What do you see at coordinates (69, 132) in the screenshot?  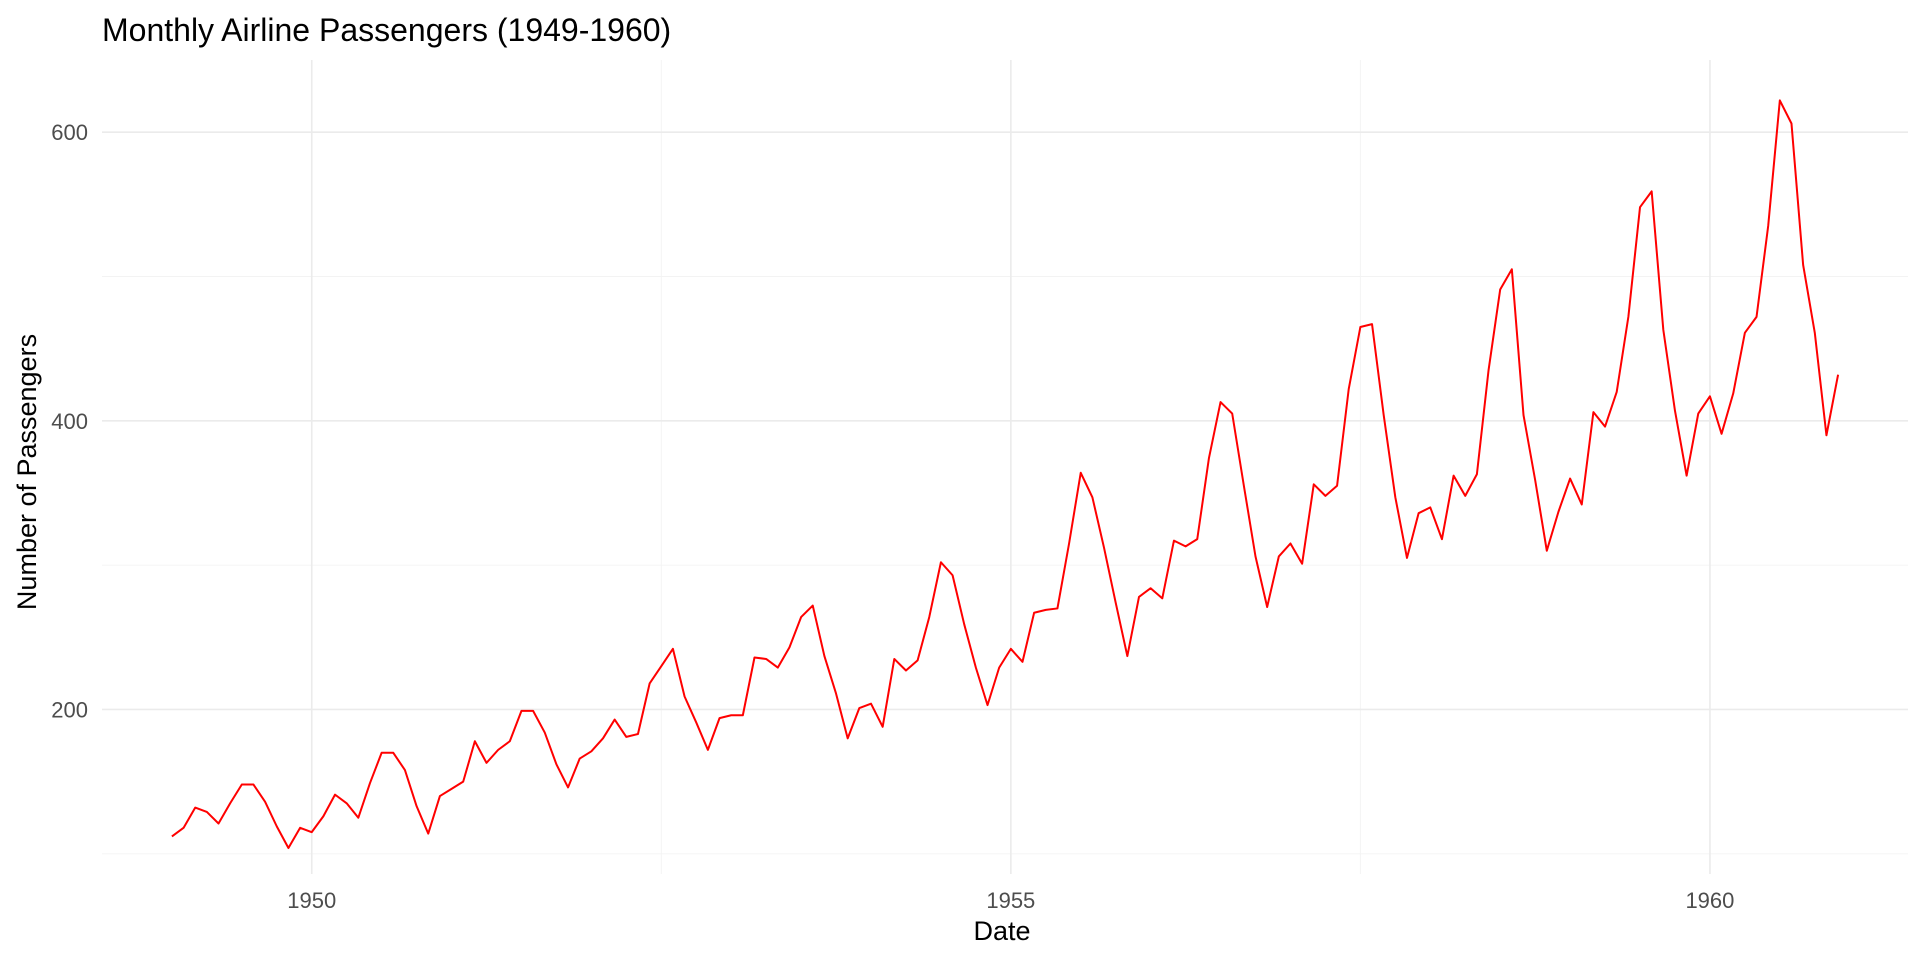 I see `y-tick-label: 600` at bounding box center [69, 132].